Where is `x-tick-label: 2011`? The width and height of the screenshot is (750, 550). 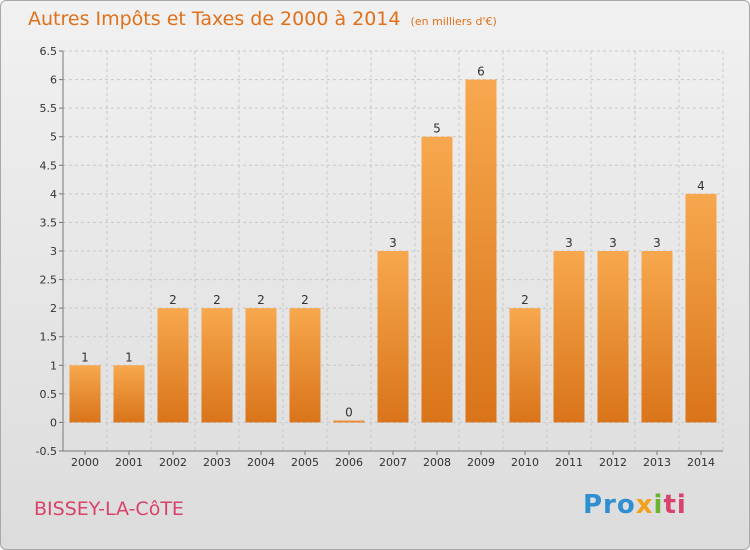 x-tick-label: 2011 is located at coordinates (569, 462).